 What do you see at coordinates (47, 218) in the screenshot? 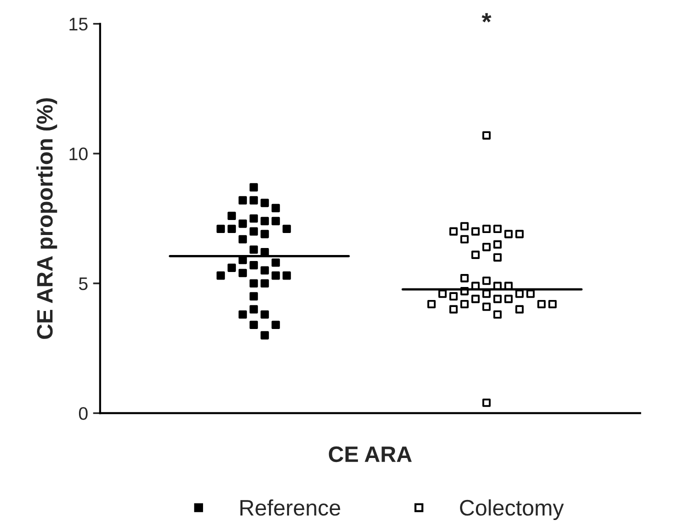
I see `y-axis-title: CE ARA proportion (%)` at bounding box center [47, 218].